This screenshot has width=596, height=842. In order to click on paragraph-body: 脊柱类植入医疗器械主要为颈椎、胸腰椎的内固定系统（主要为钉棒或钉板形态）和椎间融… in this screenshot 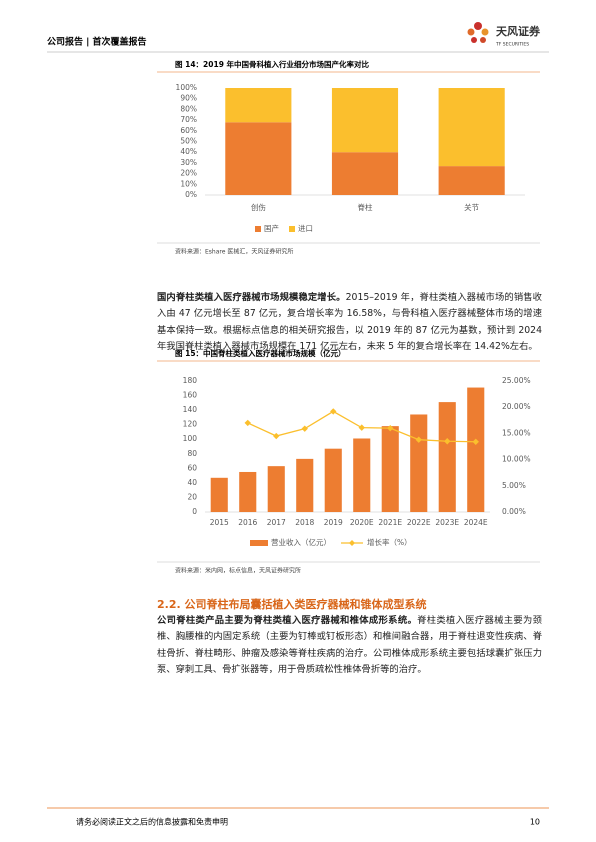, I will do `click(349, 645)`.